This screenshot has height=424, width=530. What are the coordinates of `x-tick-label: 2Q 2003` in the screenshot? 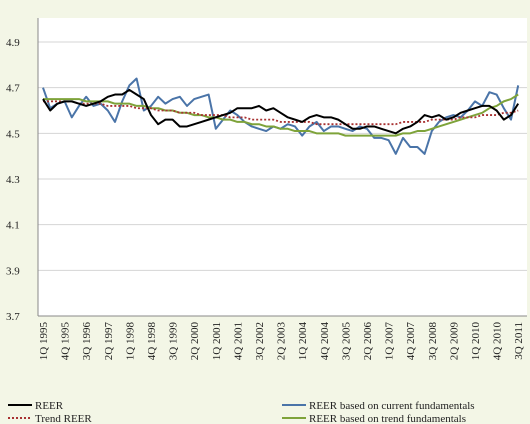 It's located at (282, 341).